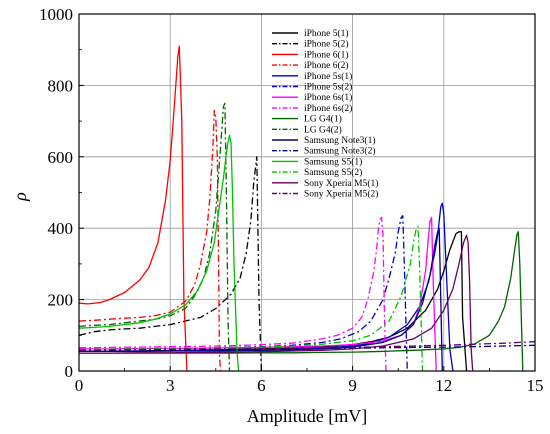 This screenshot has height=434, width=550. I want to click on series-line, so click(307, 346).